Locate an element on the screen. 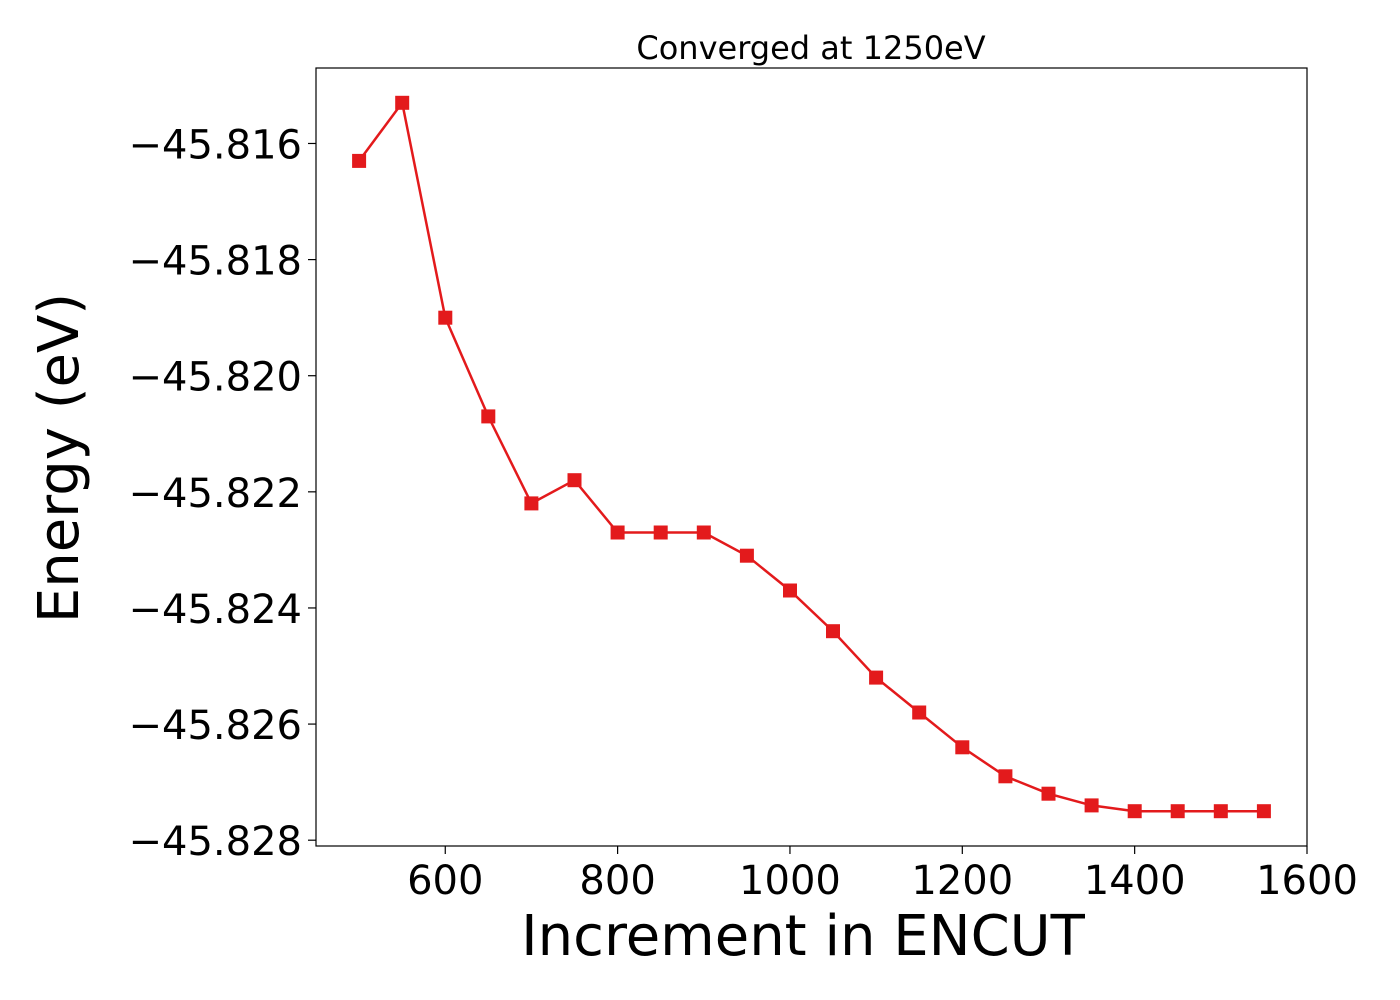 The width and height of the screenshot is (1400, 1000). x-tick-label: 600 is located at coordinates (445, 881).